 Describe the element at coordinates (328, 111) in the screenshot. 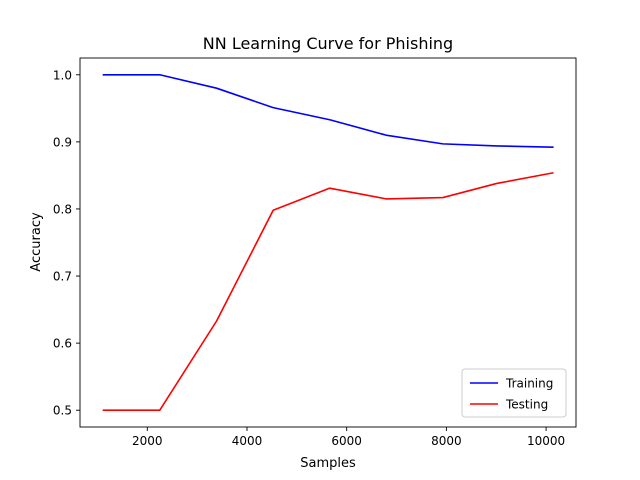

I see `series-line-training` at that location.